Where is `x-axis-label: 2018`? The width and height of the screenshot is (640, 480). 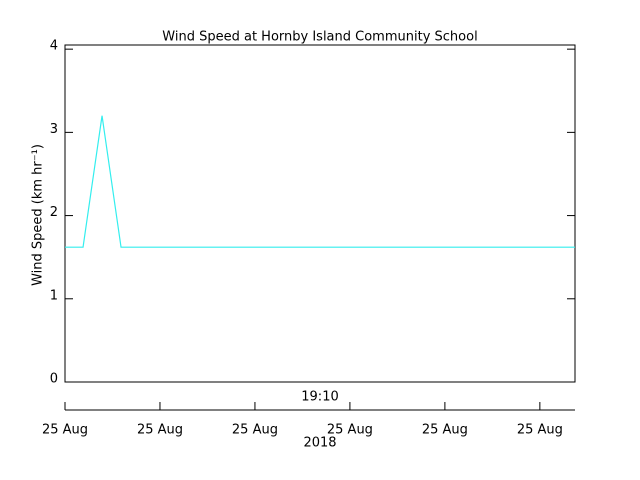 x-axis-label: 2018 is located at coordinates (319, 443).